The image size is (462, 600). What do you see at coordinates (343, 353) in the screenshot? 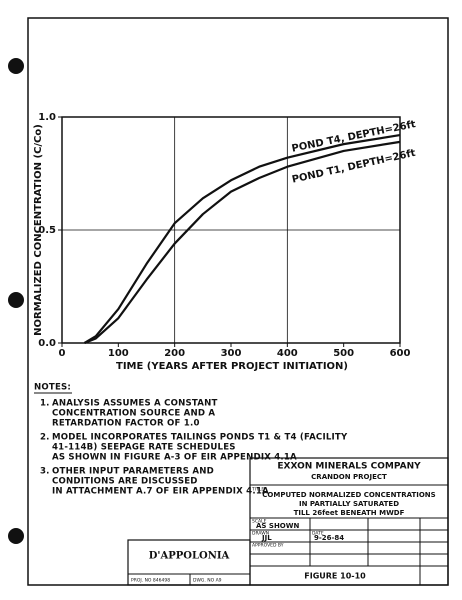
I see `x-tick-label: 500` at bounding box center [343, 353].